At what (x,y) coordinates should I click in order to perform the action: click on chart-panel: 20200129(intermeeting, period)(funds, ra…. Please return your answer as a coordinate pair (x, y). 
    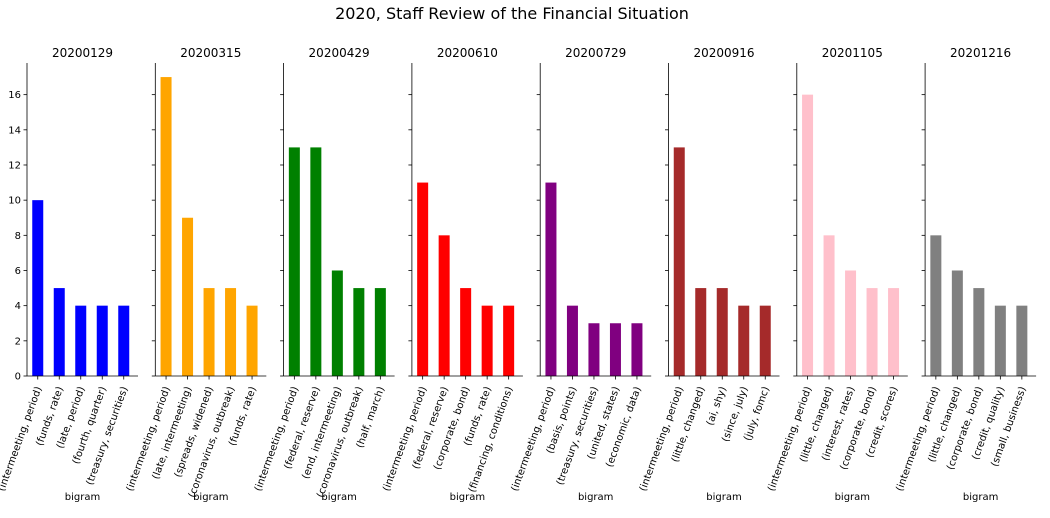
    Looking at the image, I should click on (69, 274).